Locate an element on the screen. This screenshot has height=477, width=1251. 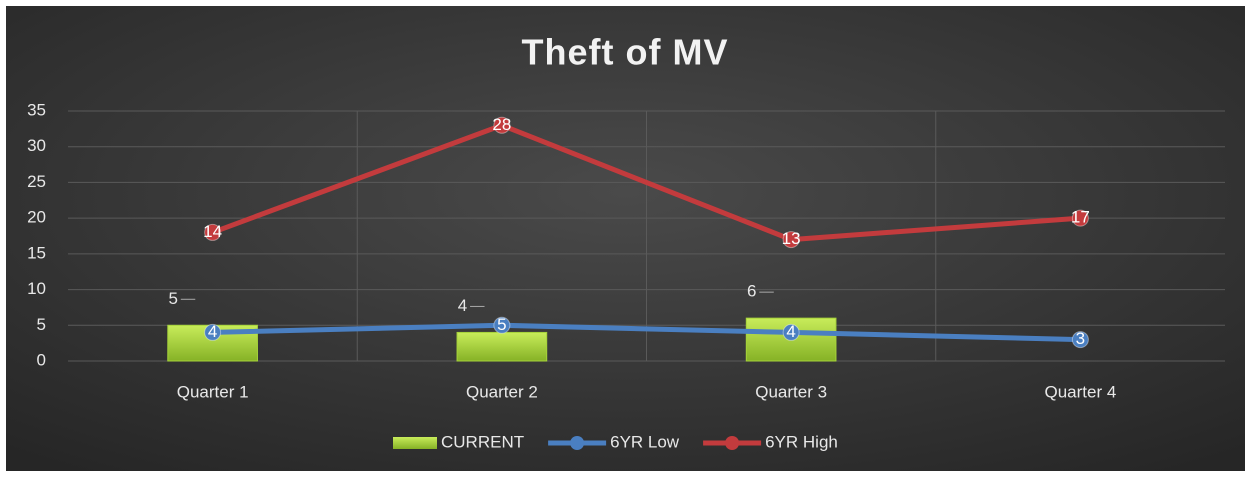
data-label: 13 is located at coordinates (791, 238).